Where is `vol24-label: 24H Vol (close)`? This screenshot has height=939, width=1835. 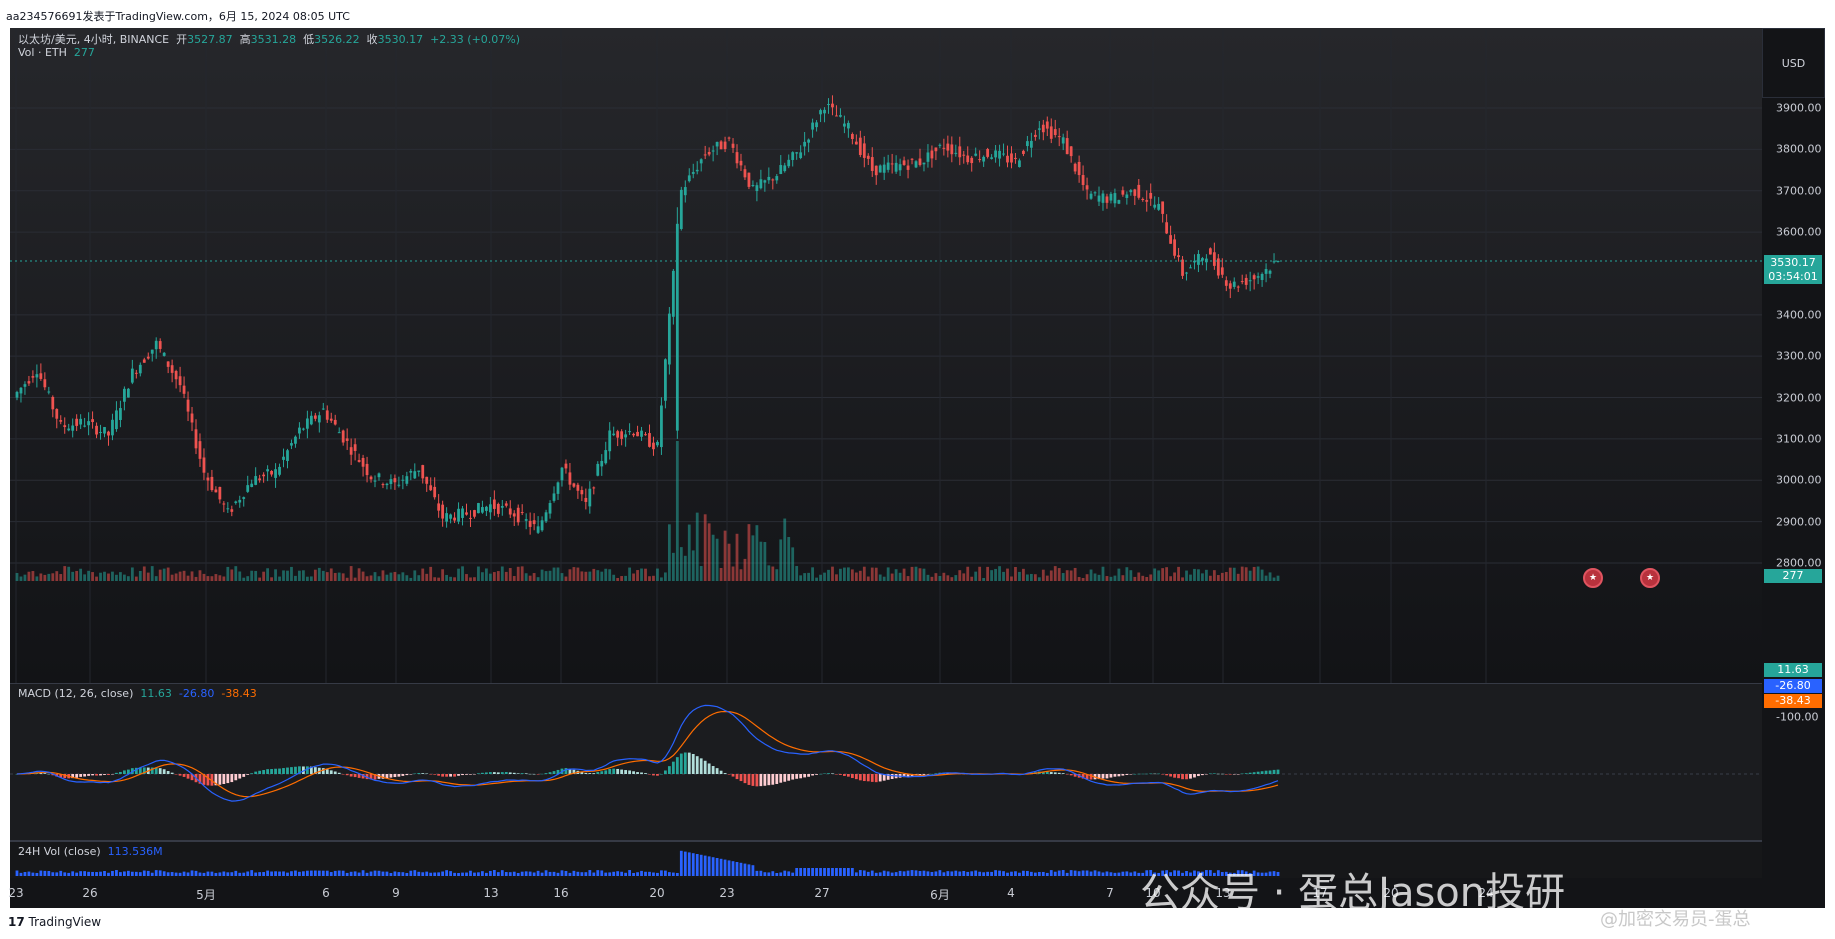 vol24-label: 24H Vol (close) is located at coordinates (59, 851).